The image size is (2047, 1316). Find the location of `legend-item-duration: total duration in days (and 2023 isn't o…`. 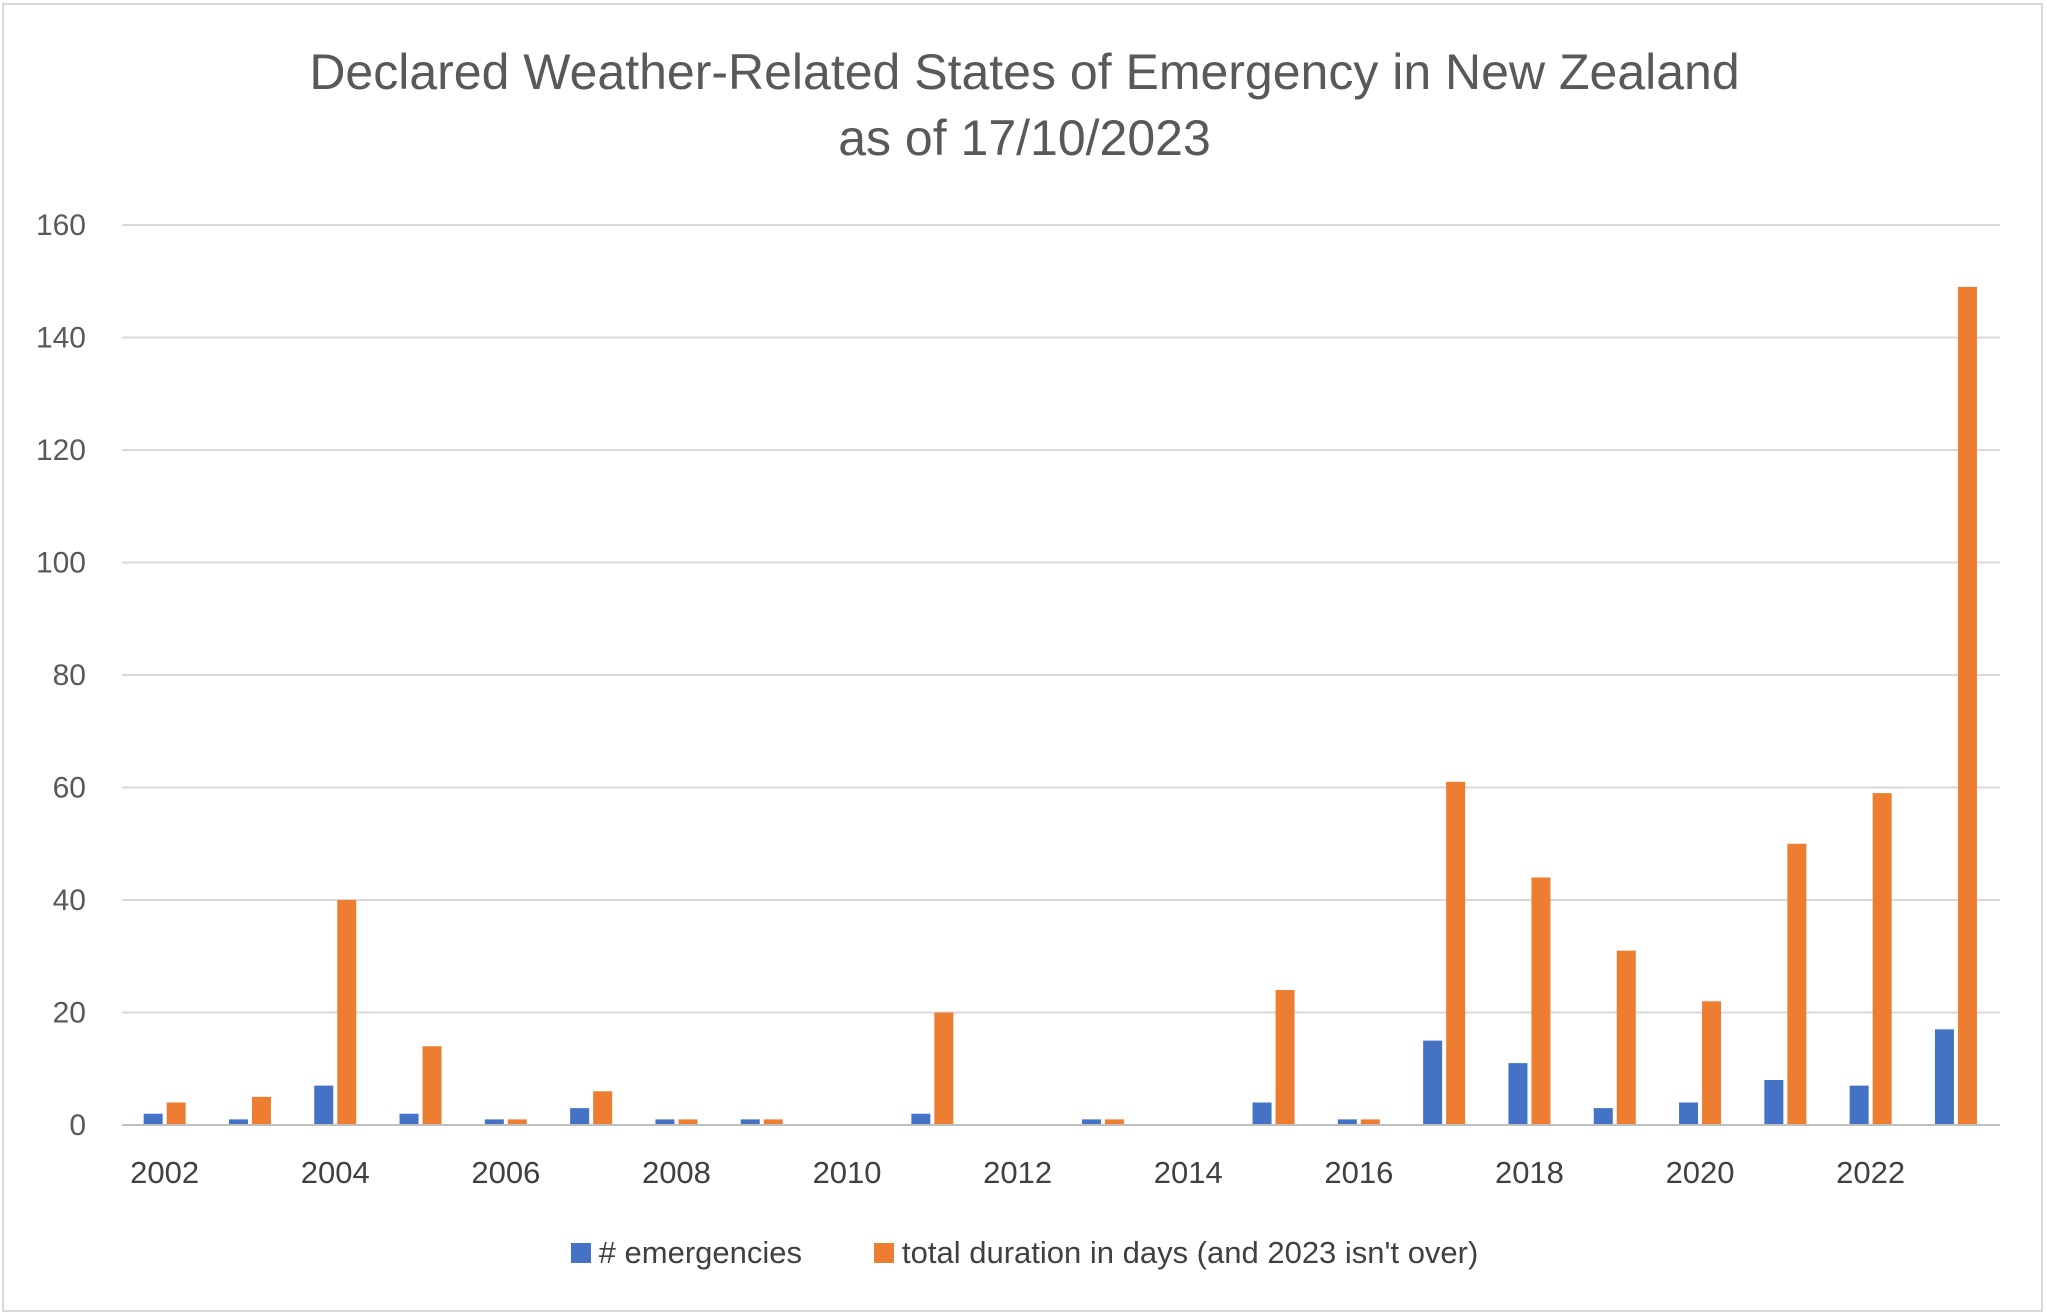

legend-item-duration: total duration in days (and 2023 isn't o… is located at coordinates (1176, 1253).